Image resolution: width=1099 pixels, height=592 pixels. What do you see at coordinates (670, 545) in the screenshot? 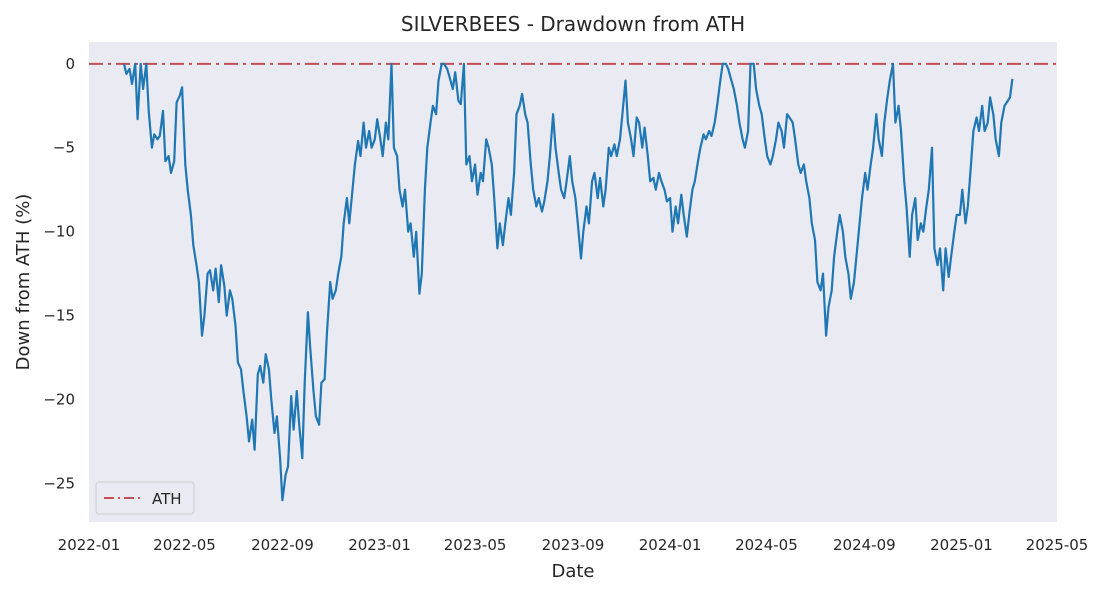
I see `x-tick-label: 2024-01` at bounding box center [670, 545].